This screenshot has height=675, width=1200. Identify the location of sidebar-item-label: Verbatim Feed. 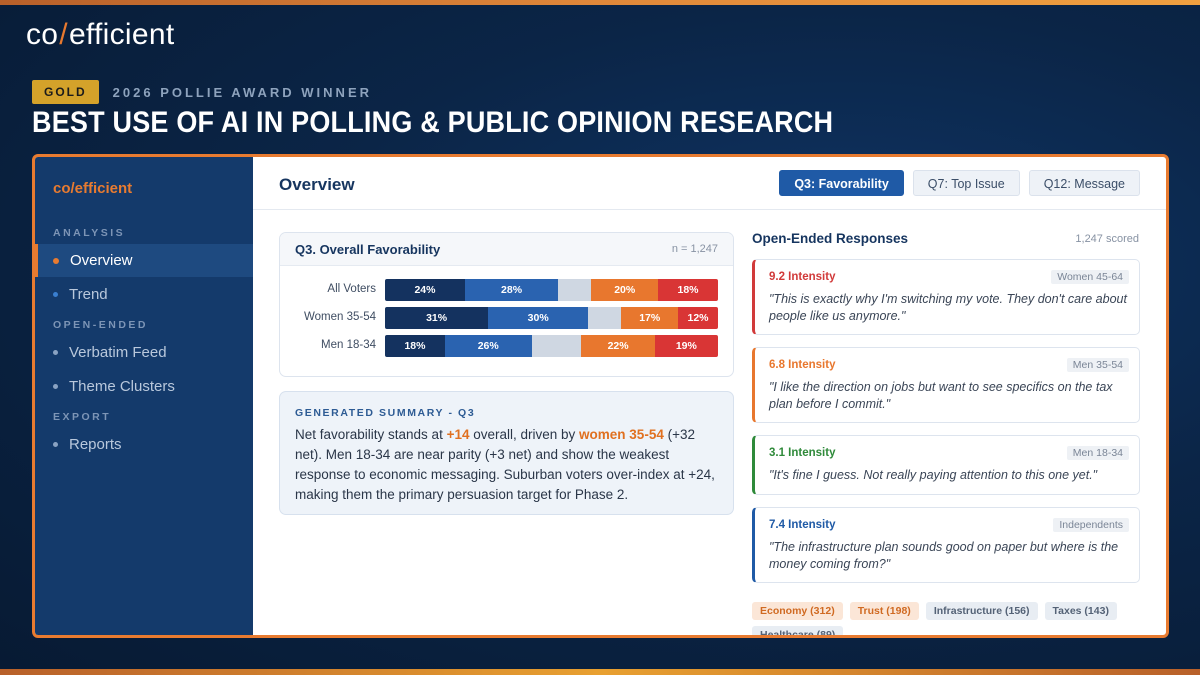
(118, 352).